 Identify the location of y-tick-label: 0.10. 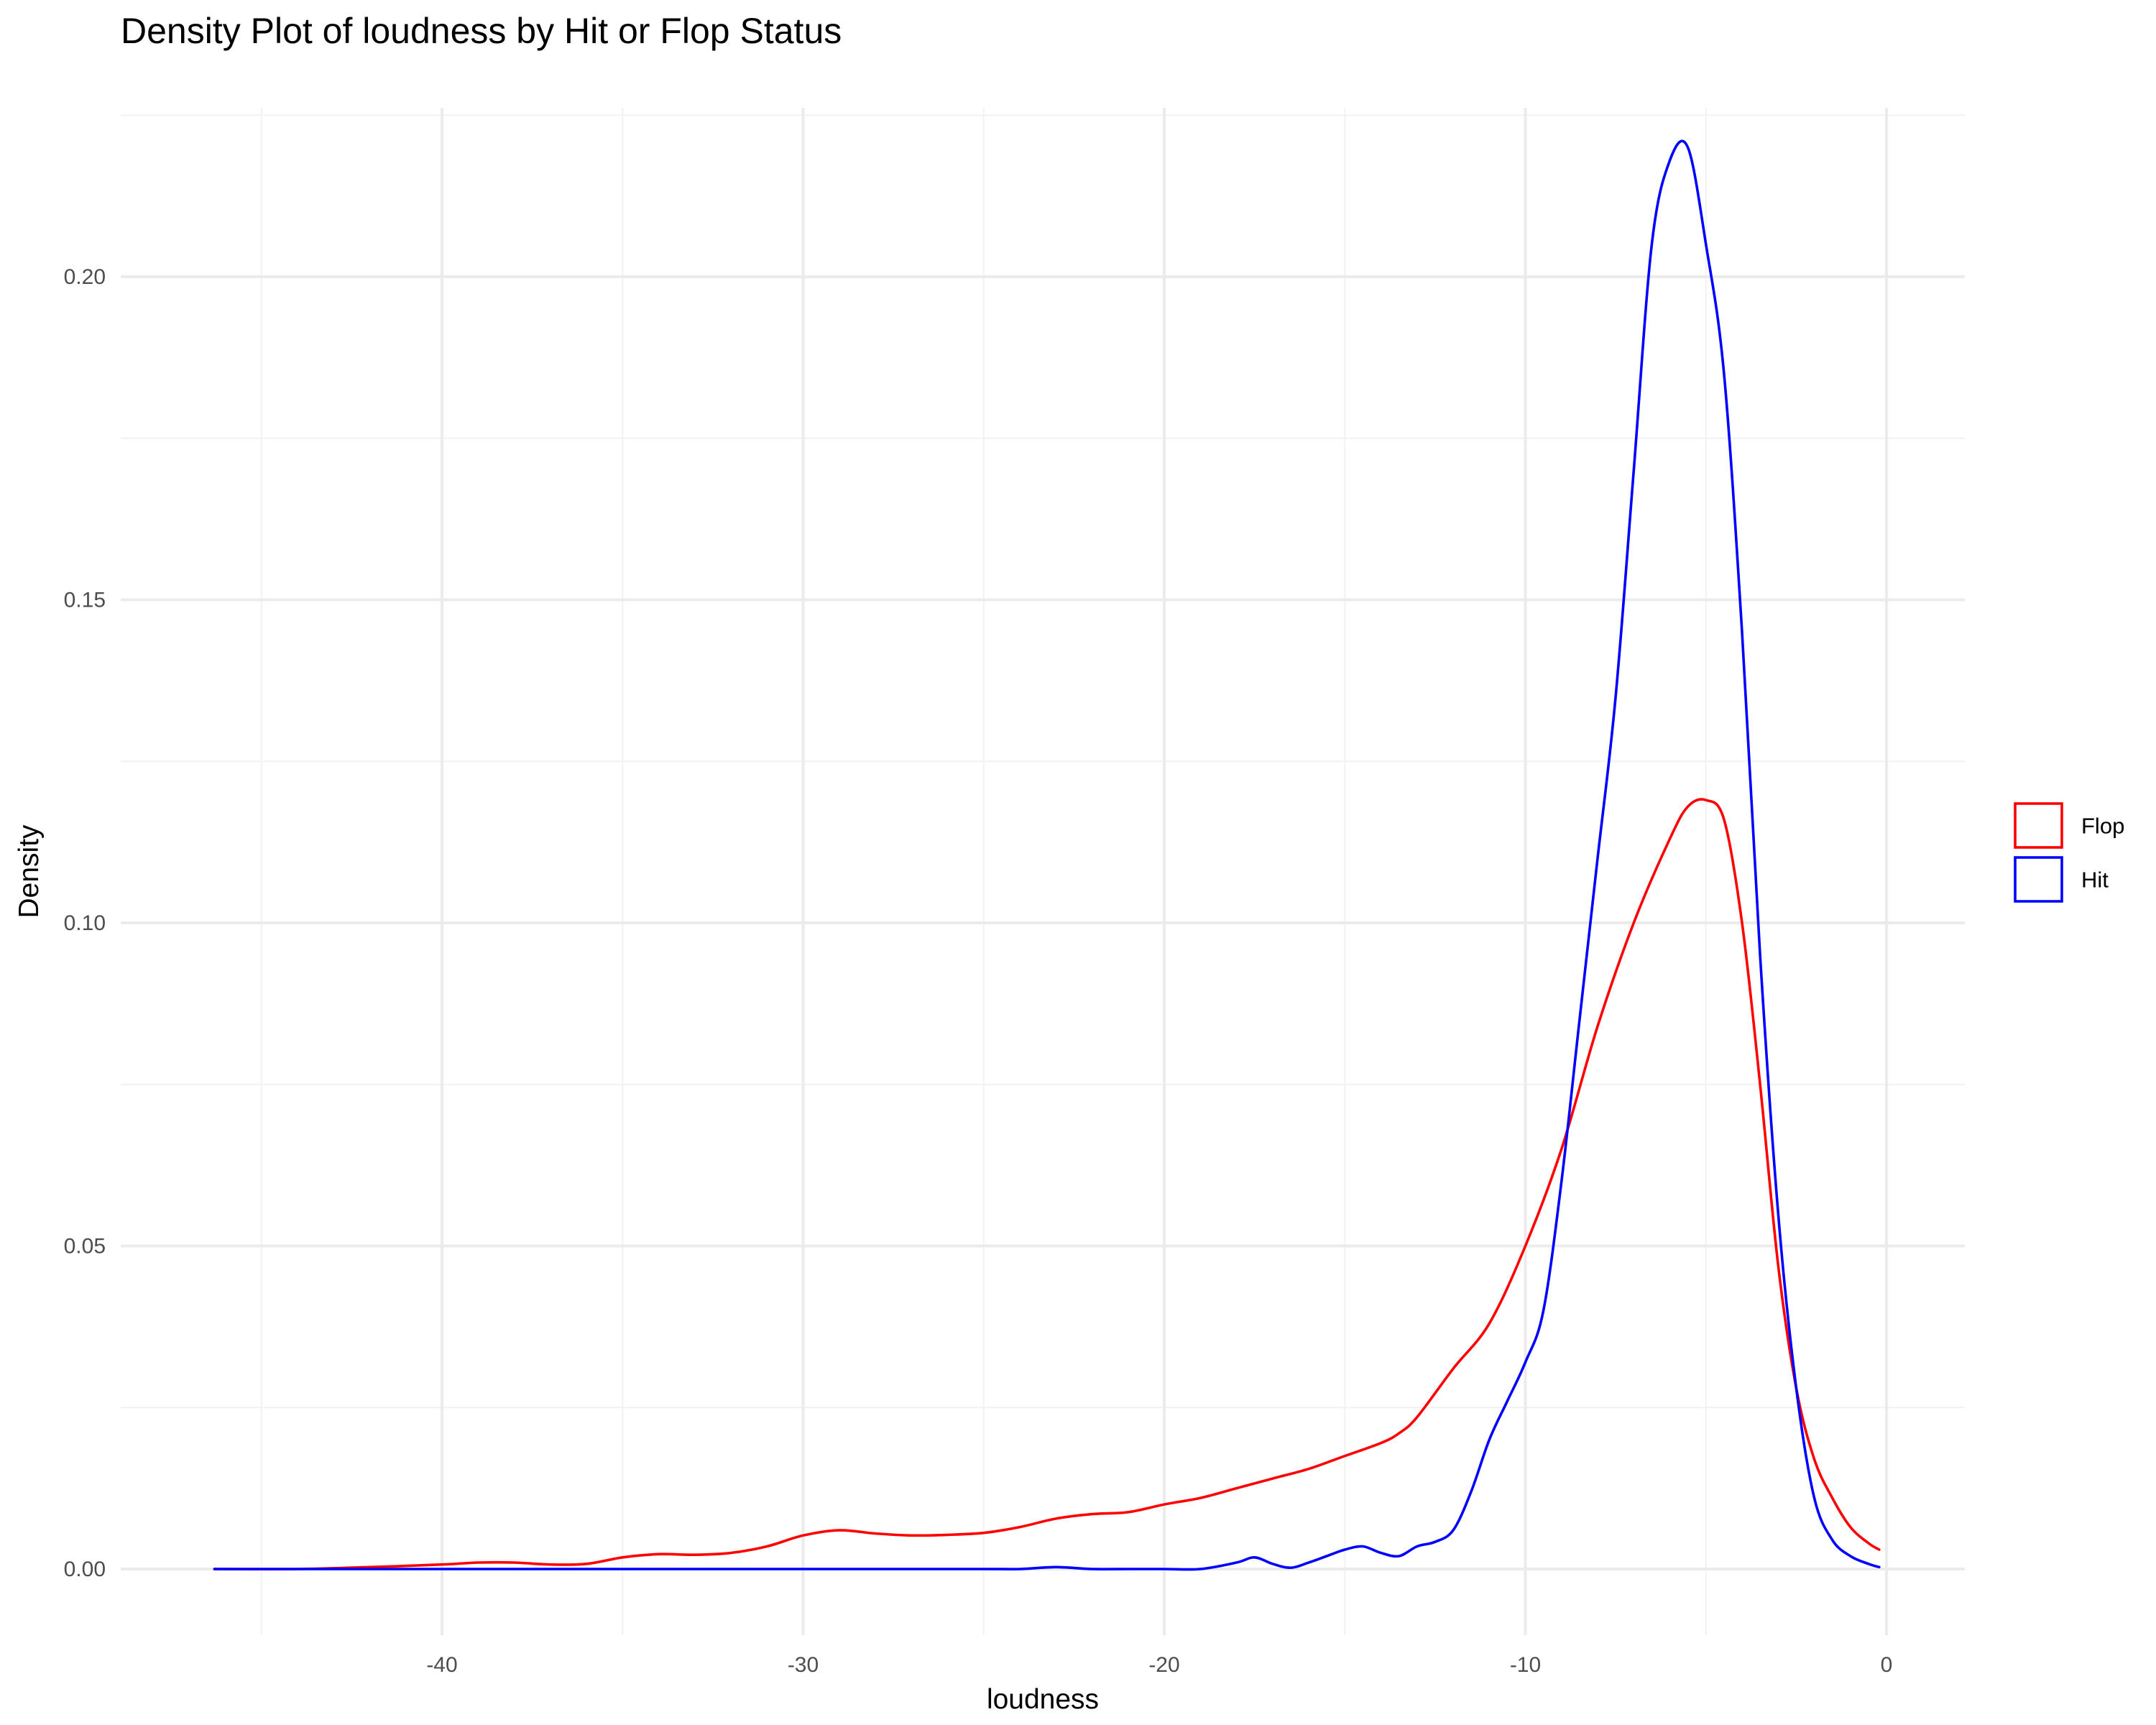
(85, 923).